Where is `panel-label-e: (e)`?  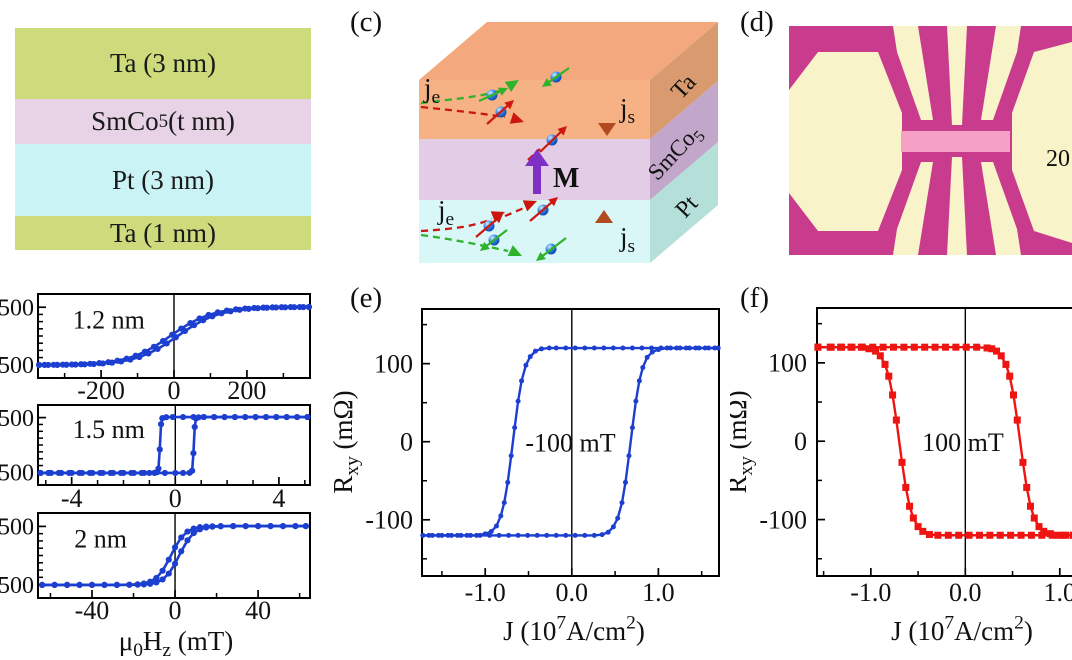 panel-label-e: (e) is located at coordinates (366, 298).